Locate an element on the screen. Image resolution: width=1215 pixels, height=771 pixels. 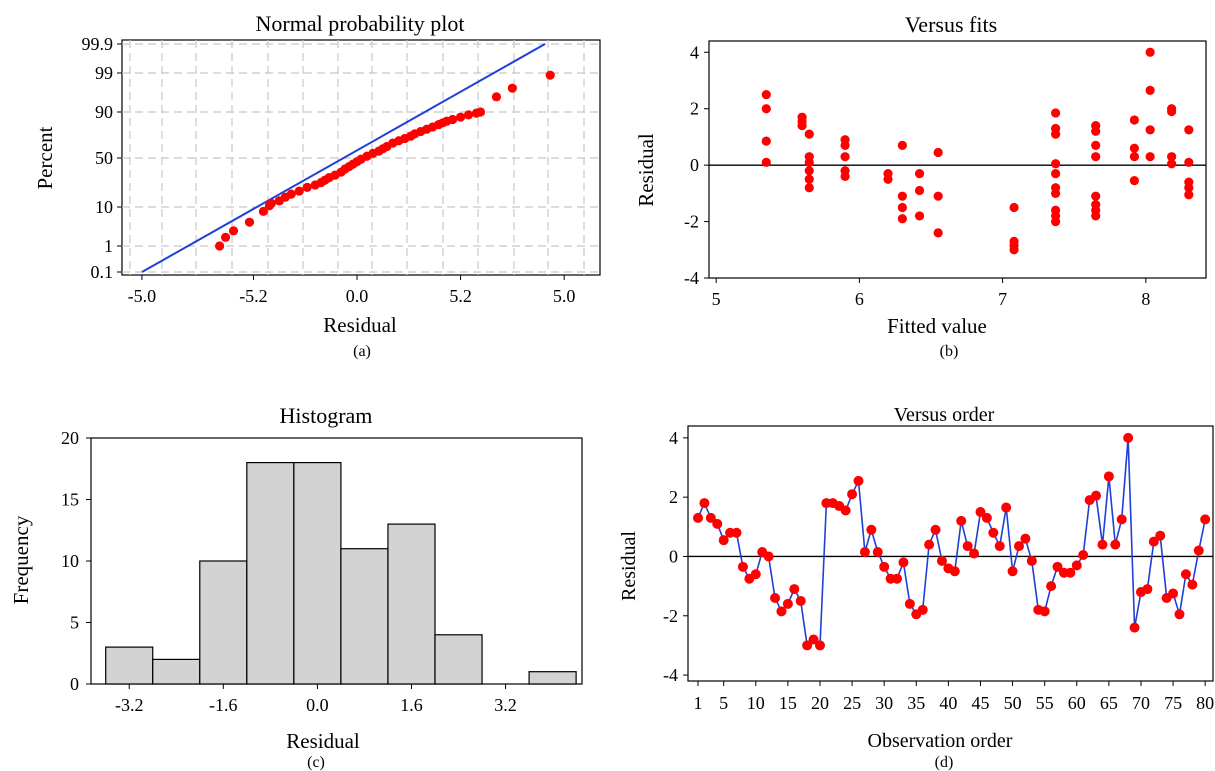
x-tick-label: 1 is located at coordinates (698, 703).